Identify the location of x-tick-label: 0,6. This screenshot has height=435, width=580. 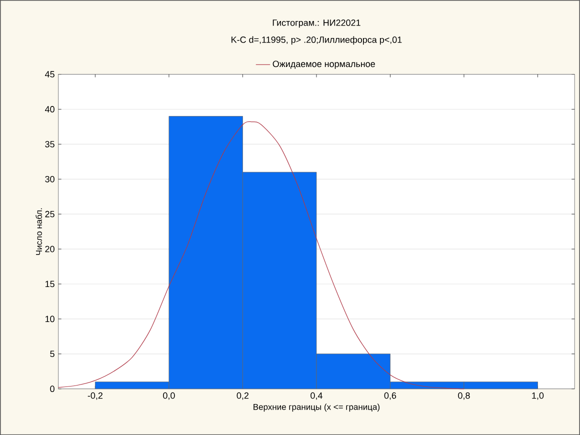
(390, 396).